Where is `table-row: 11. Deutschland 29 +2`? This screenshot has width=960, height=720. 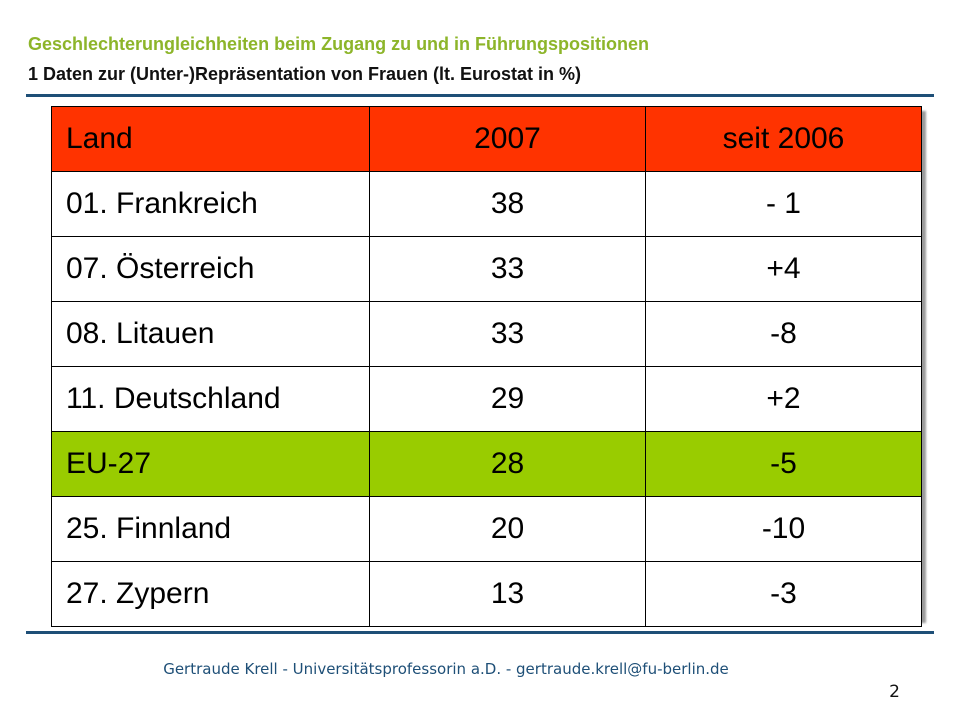 table-row: 11. Deutschland 29 +2 is located at coordinates (486, 399).